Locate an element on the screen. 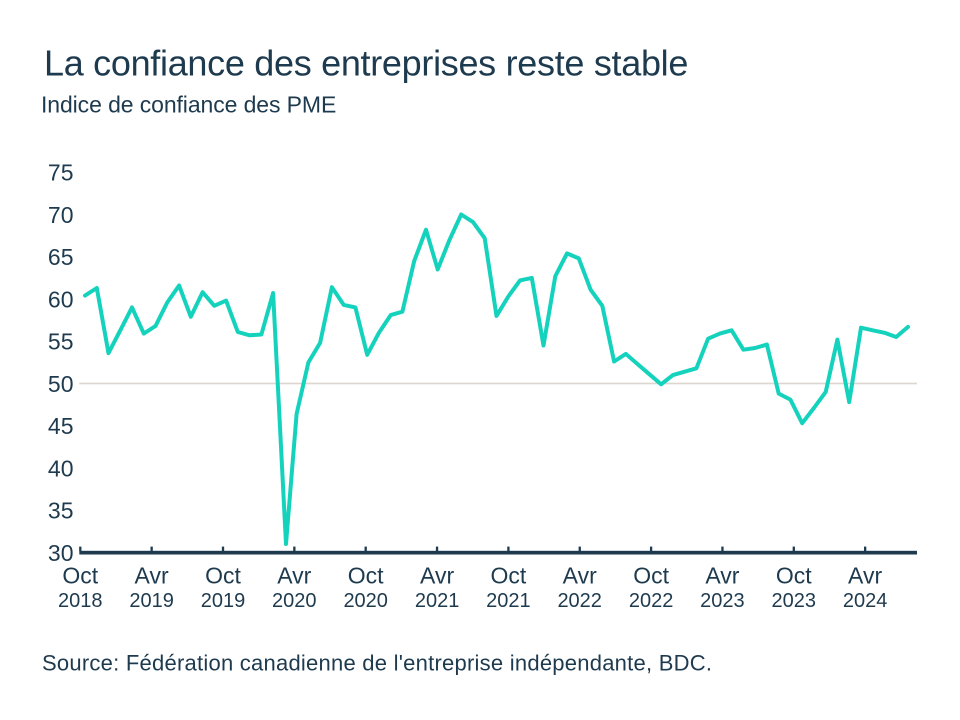 This screenshot has width=960, height=720. svg-text: Indice de confiance des PME is located at coordinates (188, 105).